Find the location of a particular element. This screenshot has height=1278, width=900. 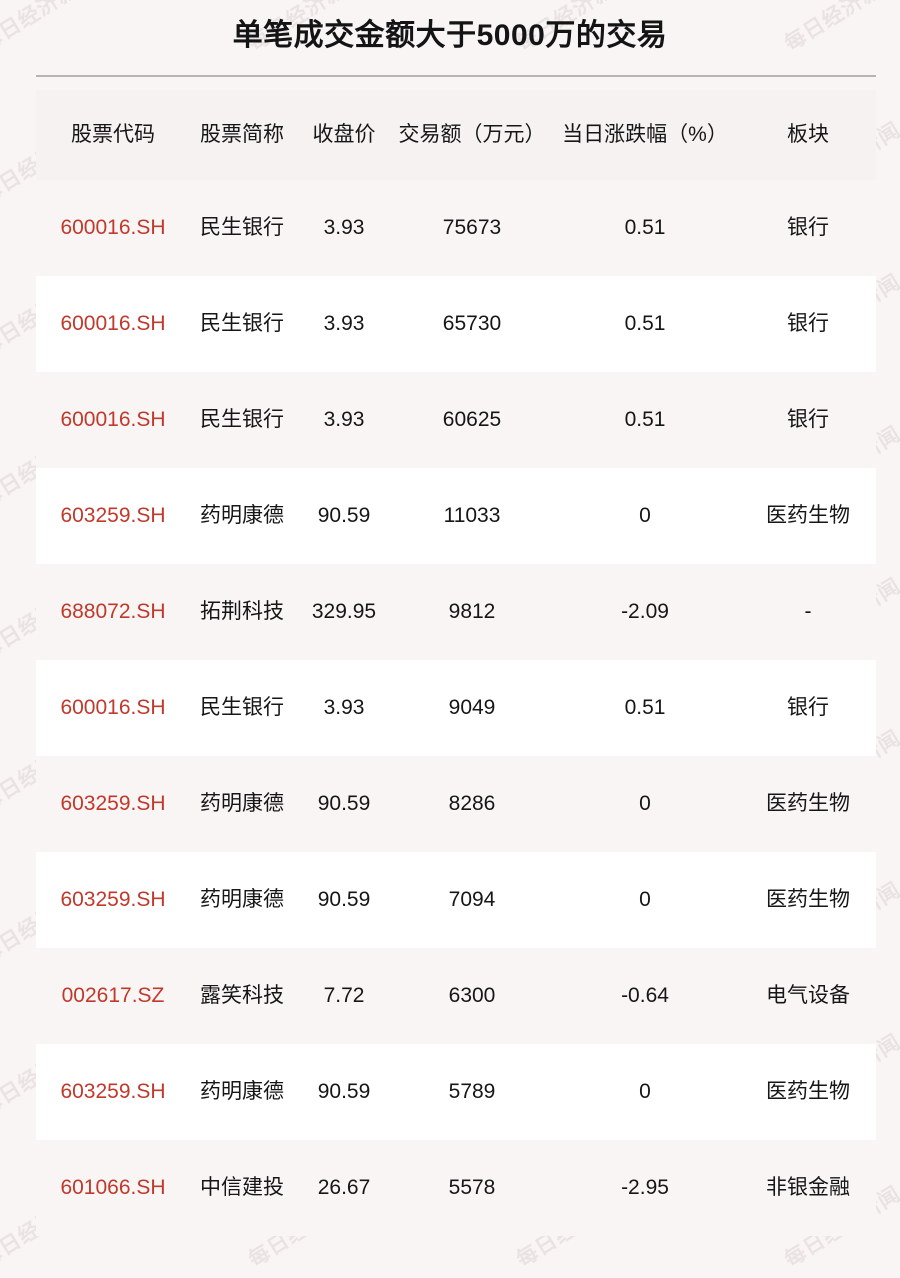

column-header-price: 收盘价 is located at coordinates (344, 135).